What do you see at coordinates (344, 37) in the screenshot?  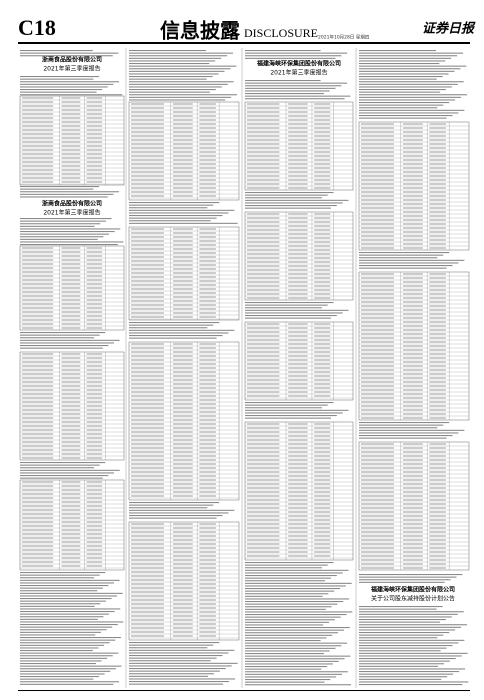 I see `date: 2021年10月28日 星期四` at bounding box center [344, 37].